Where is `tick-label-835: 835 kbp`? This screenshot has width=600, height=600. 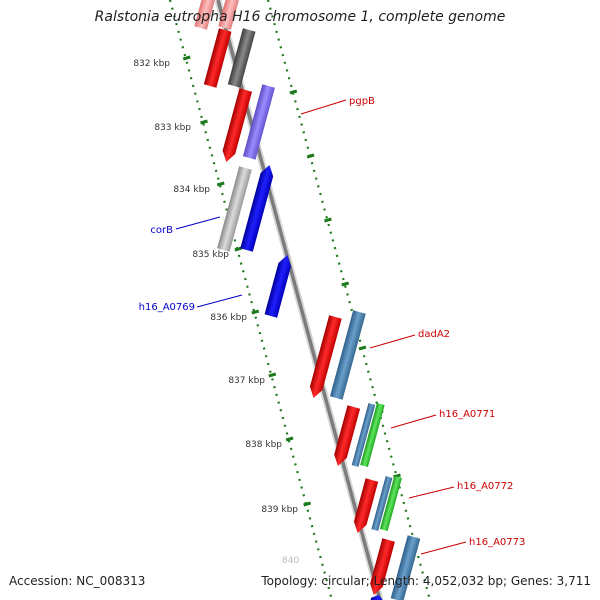
tick-label-835: 835 kbp is located at coordinates (210, 255).